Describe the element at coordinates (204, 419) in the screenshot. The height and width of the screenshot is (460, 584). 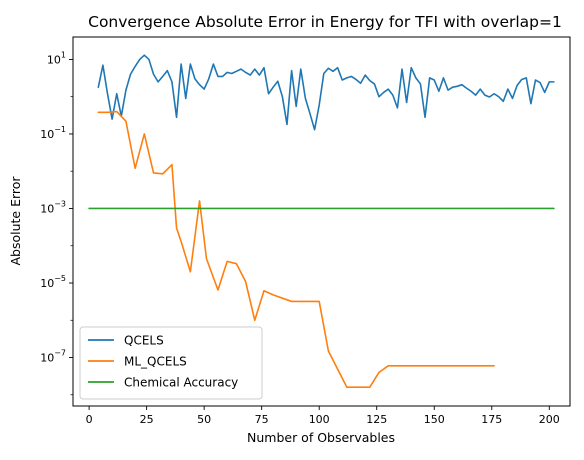
I see `x-tick-label: 50` at that location.